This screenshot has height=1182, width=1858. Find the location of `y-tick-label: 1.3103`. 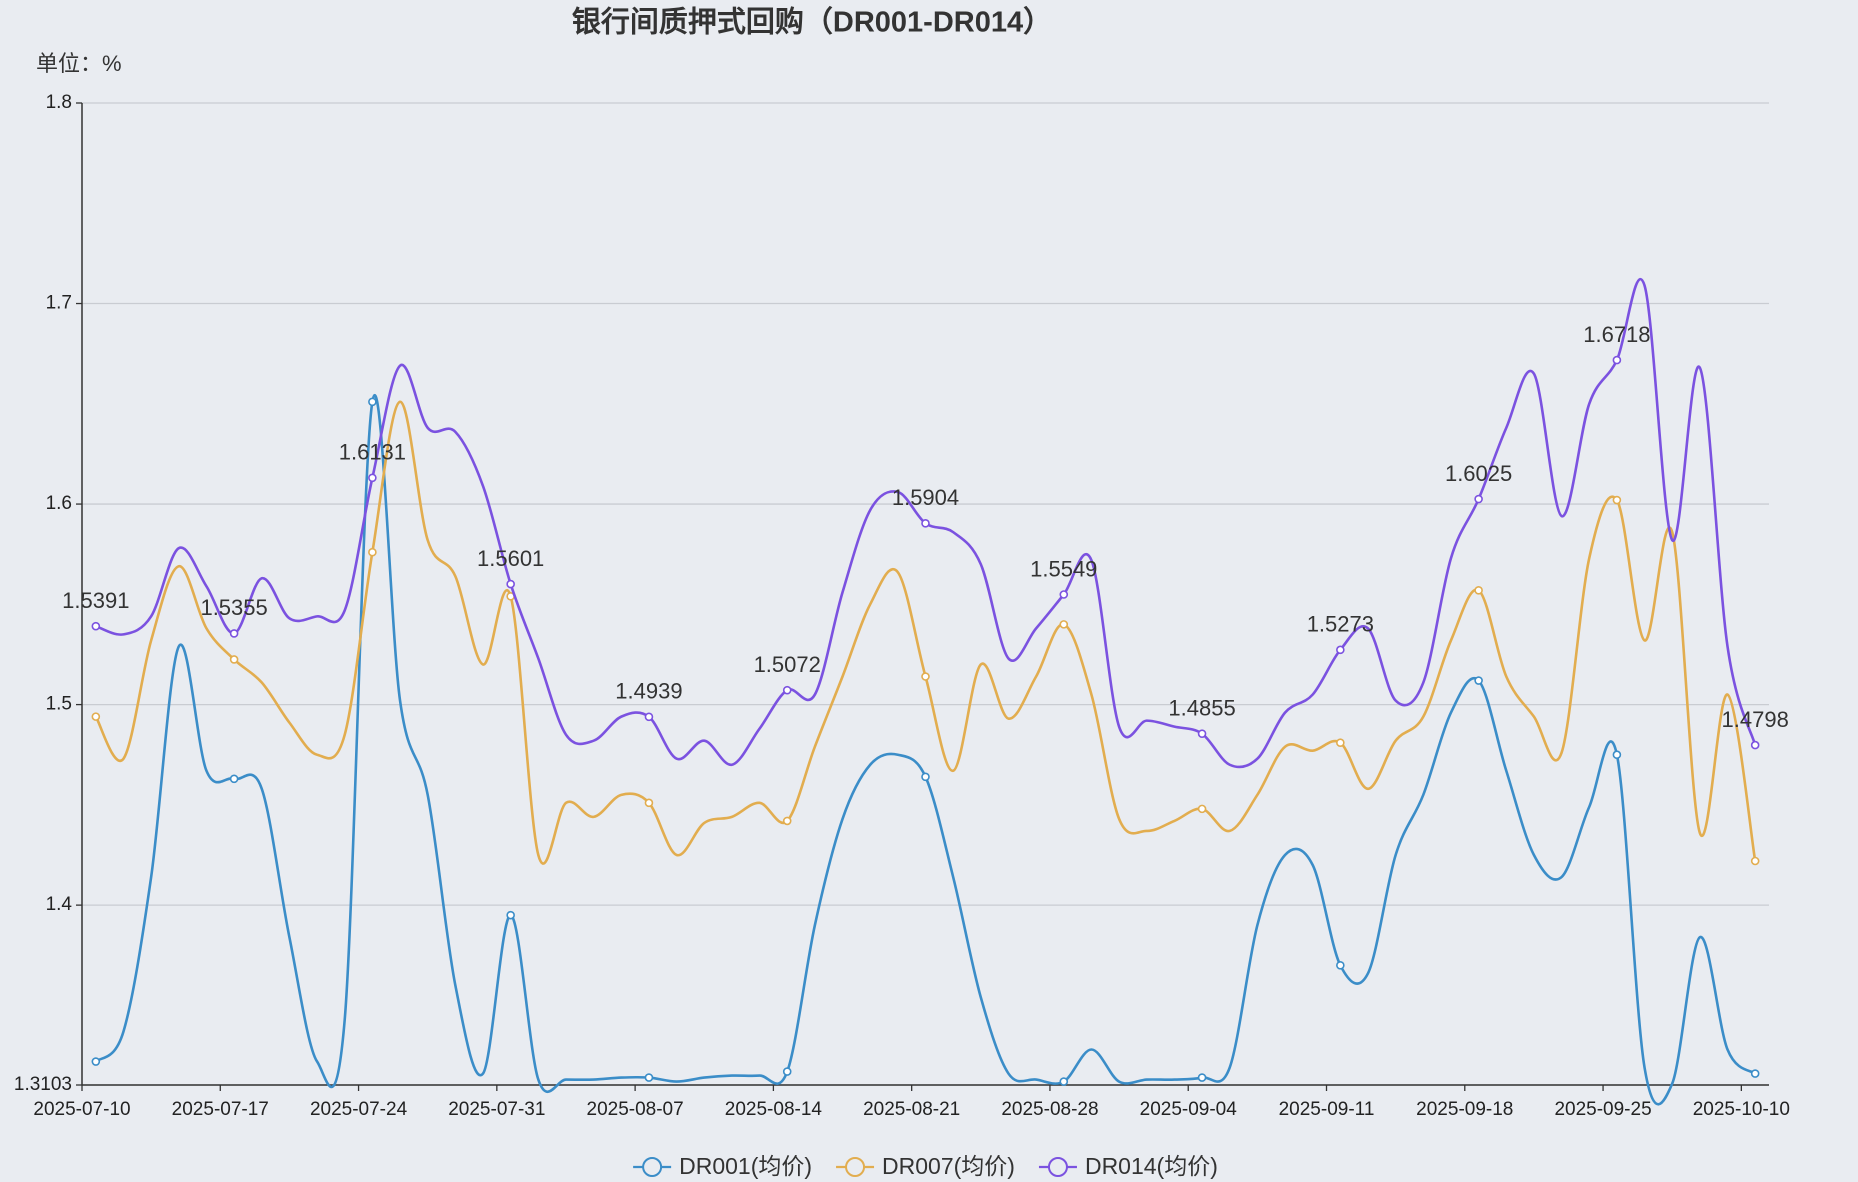

y-tick-label: 1.3103 is located at coordinates (43, 1084).